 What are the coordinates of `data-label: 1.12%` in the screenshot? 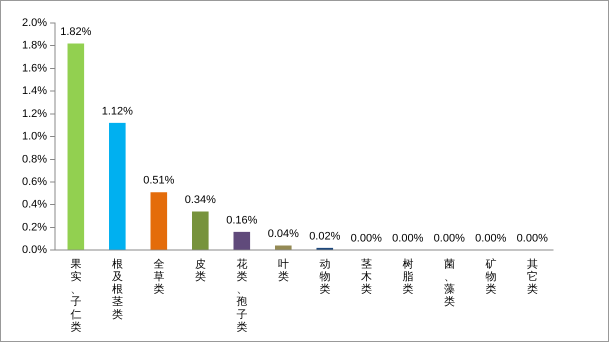 It's located at (118, 111).